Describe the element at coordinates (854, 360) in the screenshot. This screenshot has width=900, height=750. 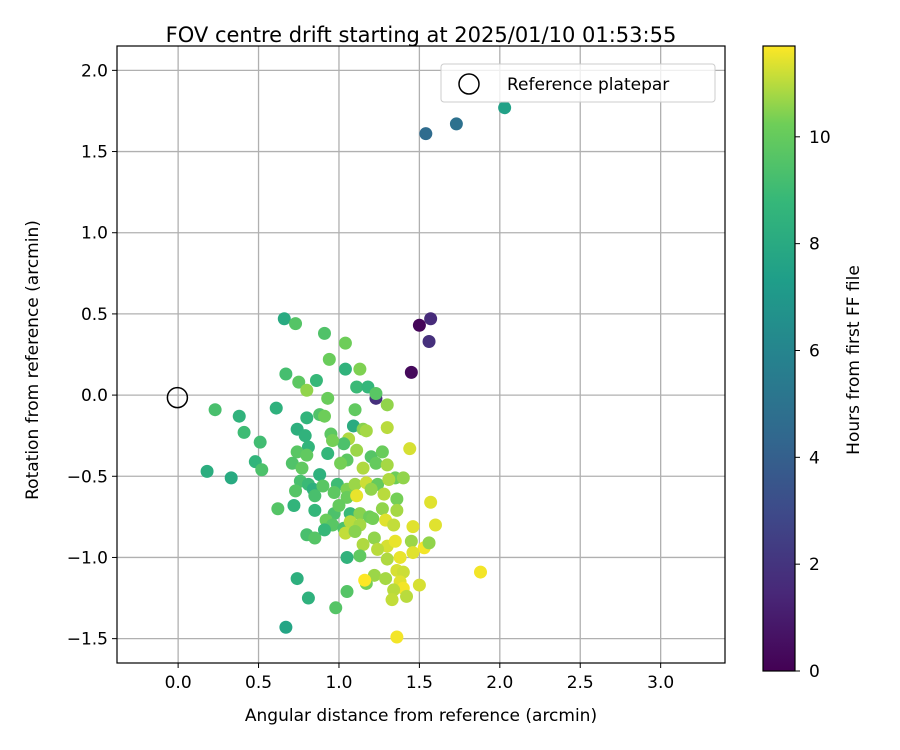
I see `colorbar-label: Hours from first FF file` at that location.